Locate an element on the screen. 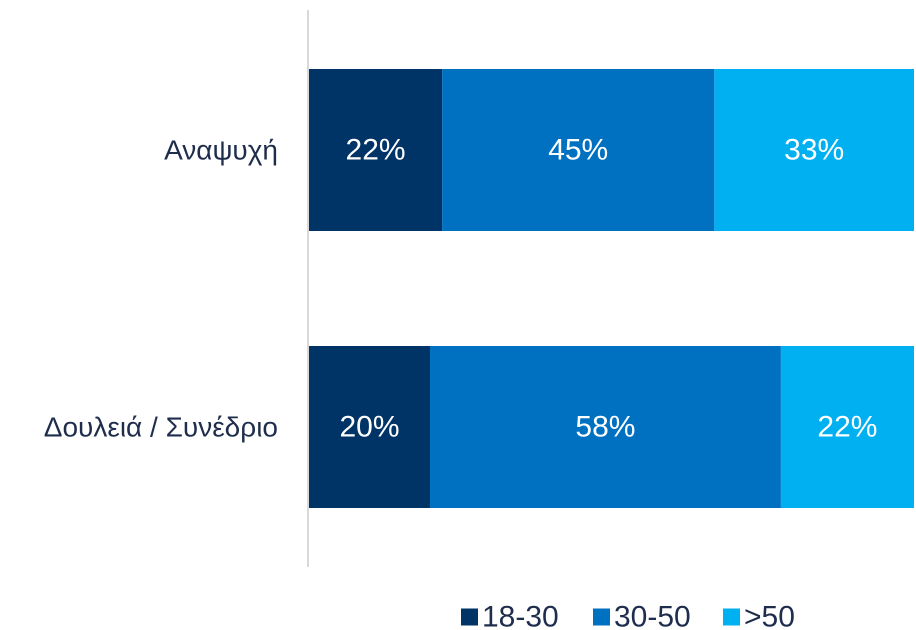 This screenshot has width=916, height=630. data-label: 58% is located at coordinates (605, 427).